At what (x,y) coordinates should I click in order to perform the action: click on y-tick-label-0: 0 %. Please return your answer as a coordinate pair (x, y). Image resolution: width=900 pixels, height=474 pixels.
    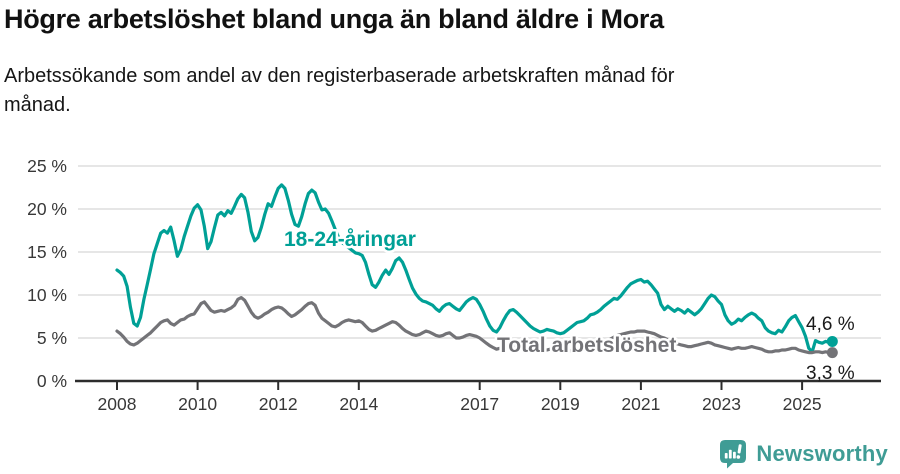
    Looking at the image, I should click on (52, 381).